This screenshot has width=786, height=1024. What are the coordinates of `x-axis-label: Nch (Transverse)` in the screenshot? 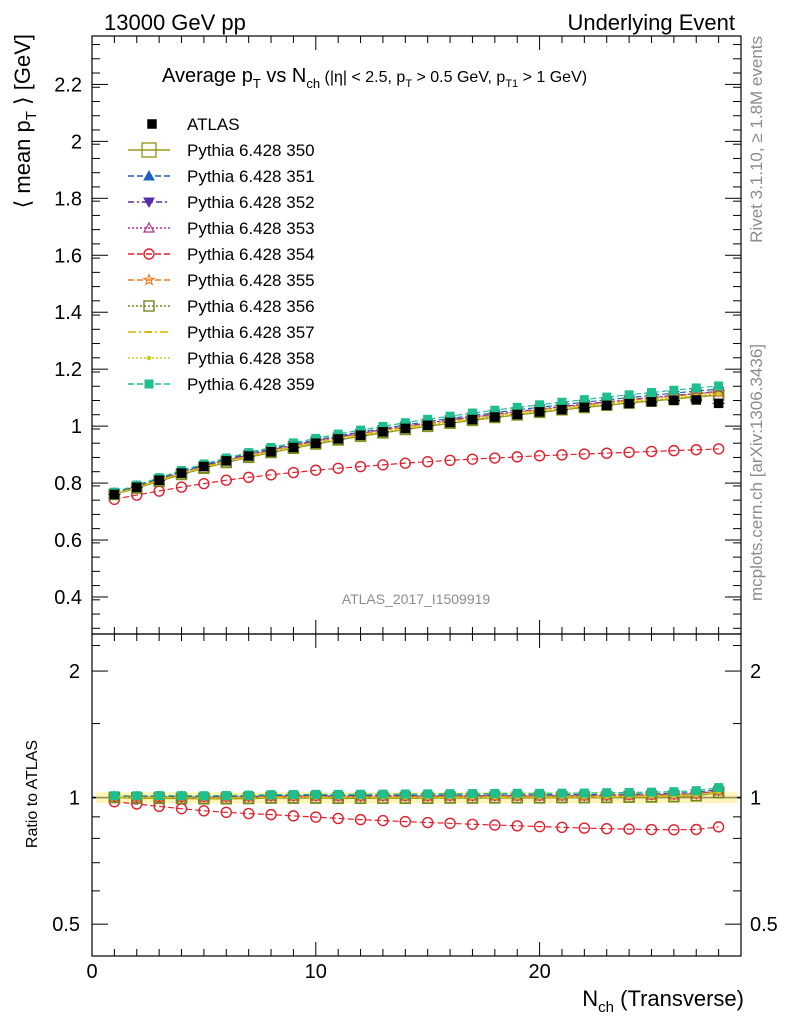 It's located at (663, 1001).